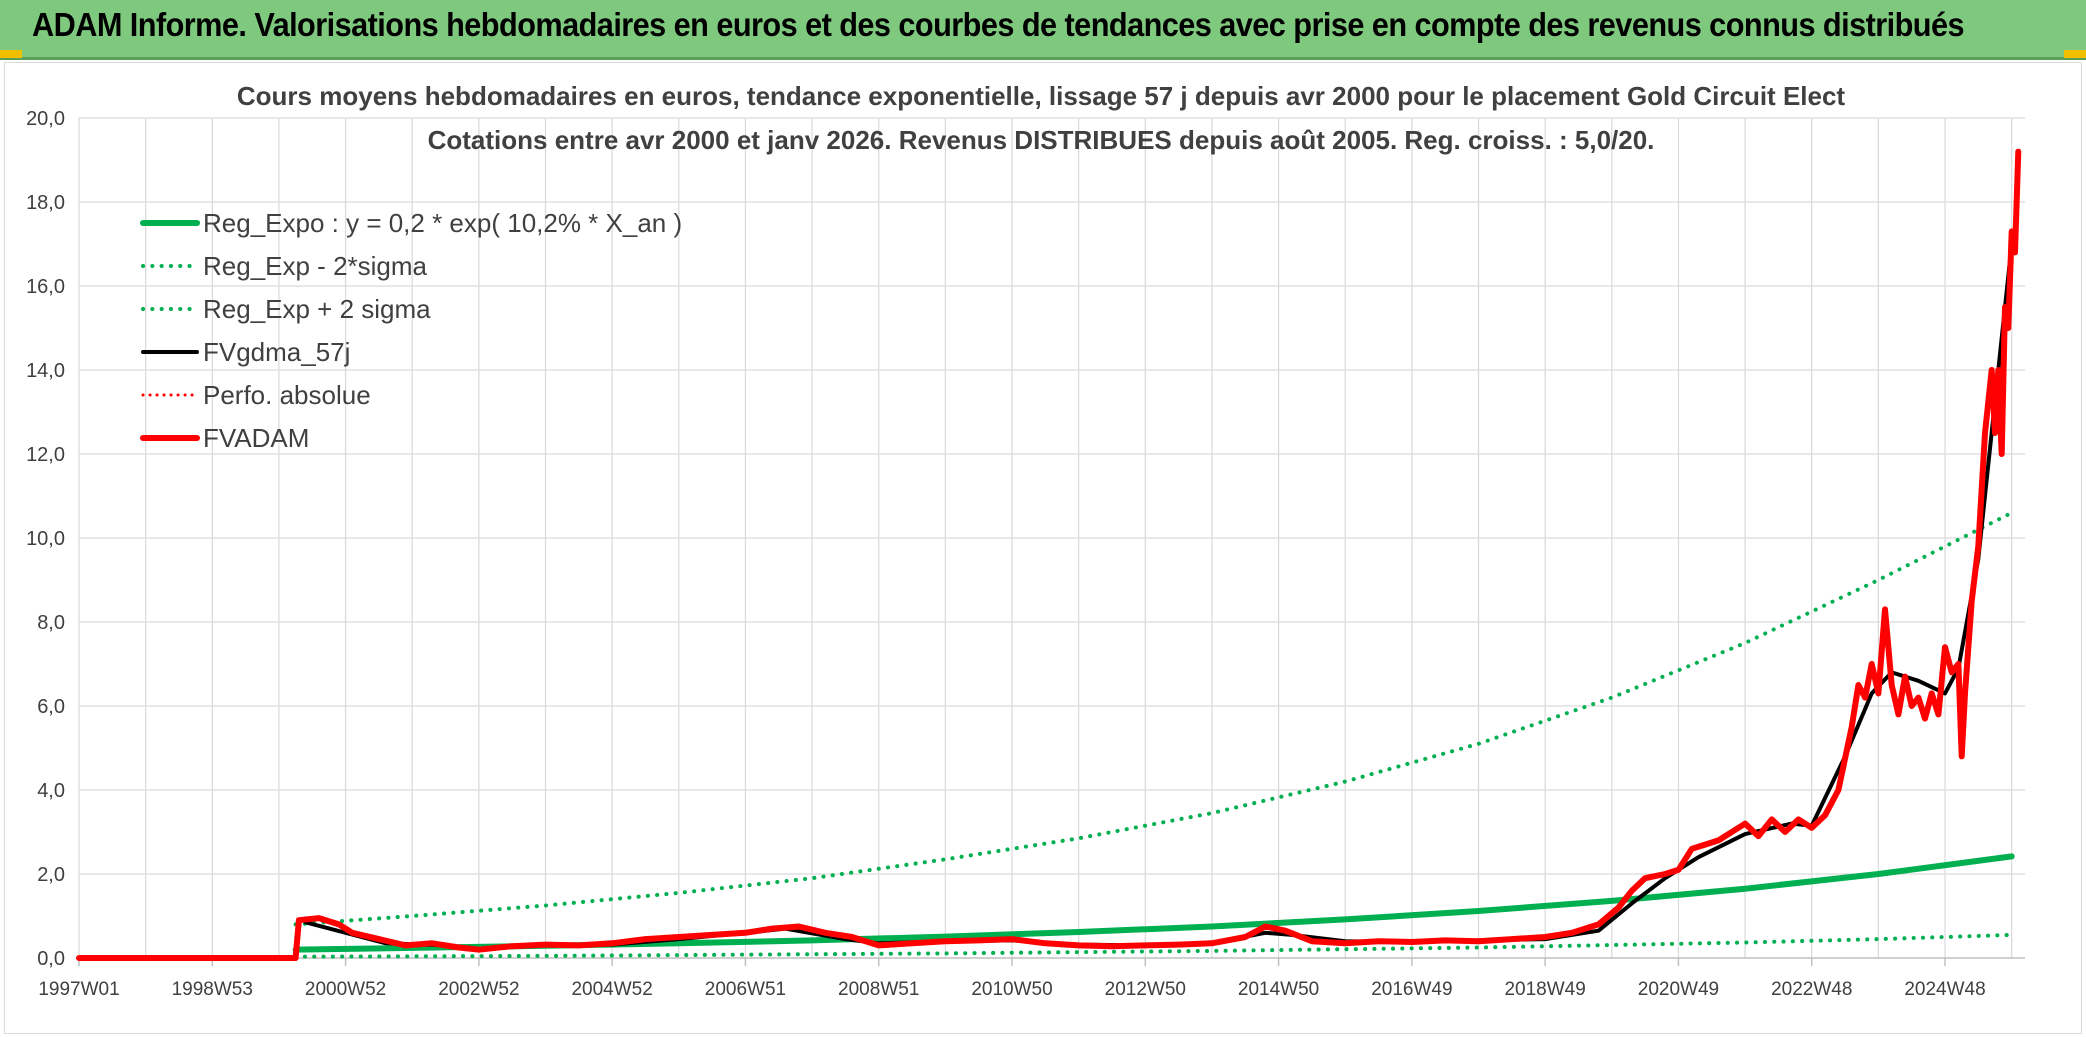  Describe the element at coordinates (1544, 989) in the screenshot. I see `x-tick-label: 2018W49` at that location.